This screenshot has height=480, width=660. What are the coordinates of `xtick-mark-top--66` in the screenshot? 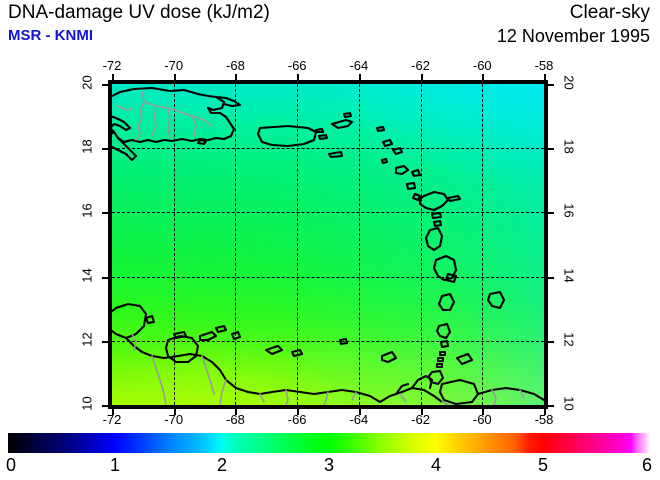 It's located at (298, 77).